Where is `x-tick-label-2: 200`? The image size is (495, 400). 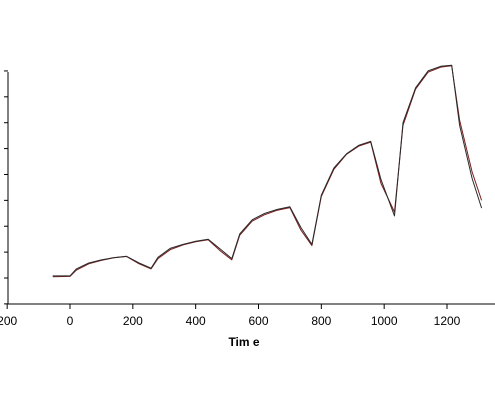 x-tick-label-2: 200 is located at coordinates (133, 321).